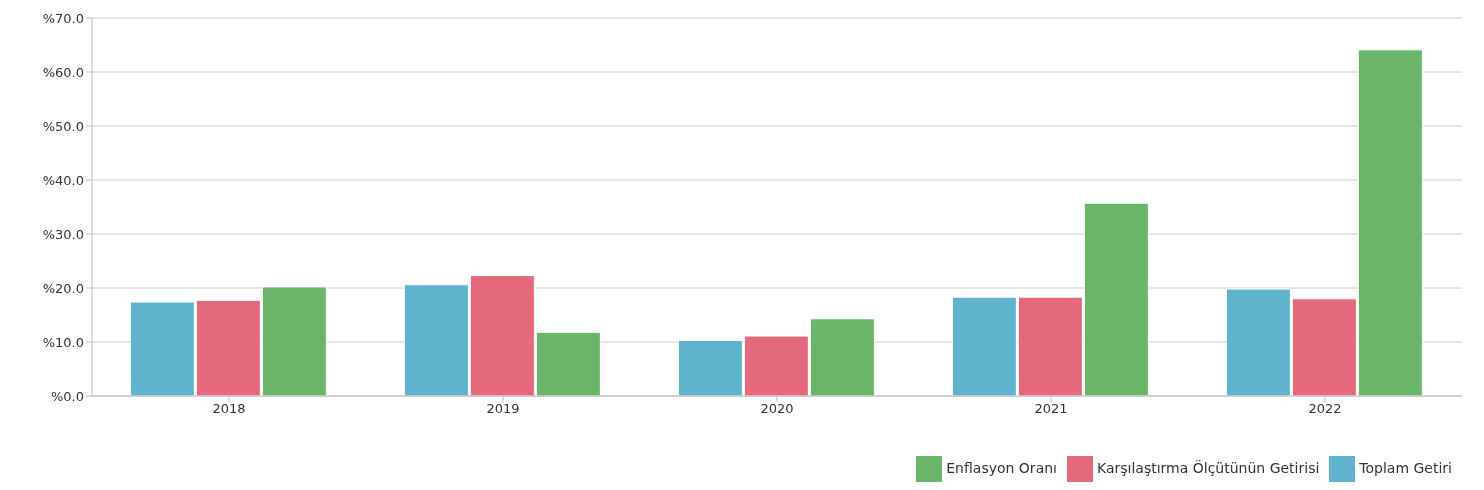  Describe the element at coordinates (503, 409) in the screenshot. I see `x-tick-label: 2019` at that location.